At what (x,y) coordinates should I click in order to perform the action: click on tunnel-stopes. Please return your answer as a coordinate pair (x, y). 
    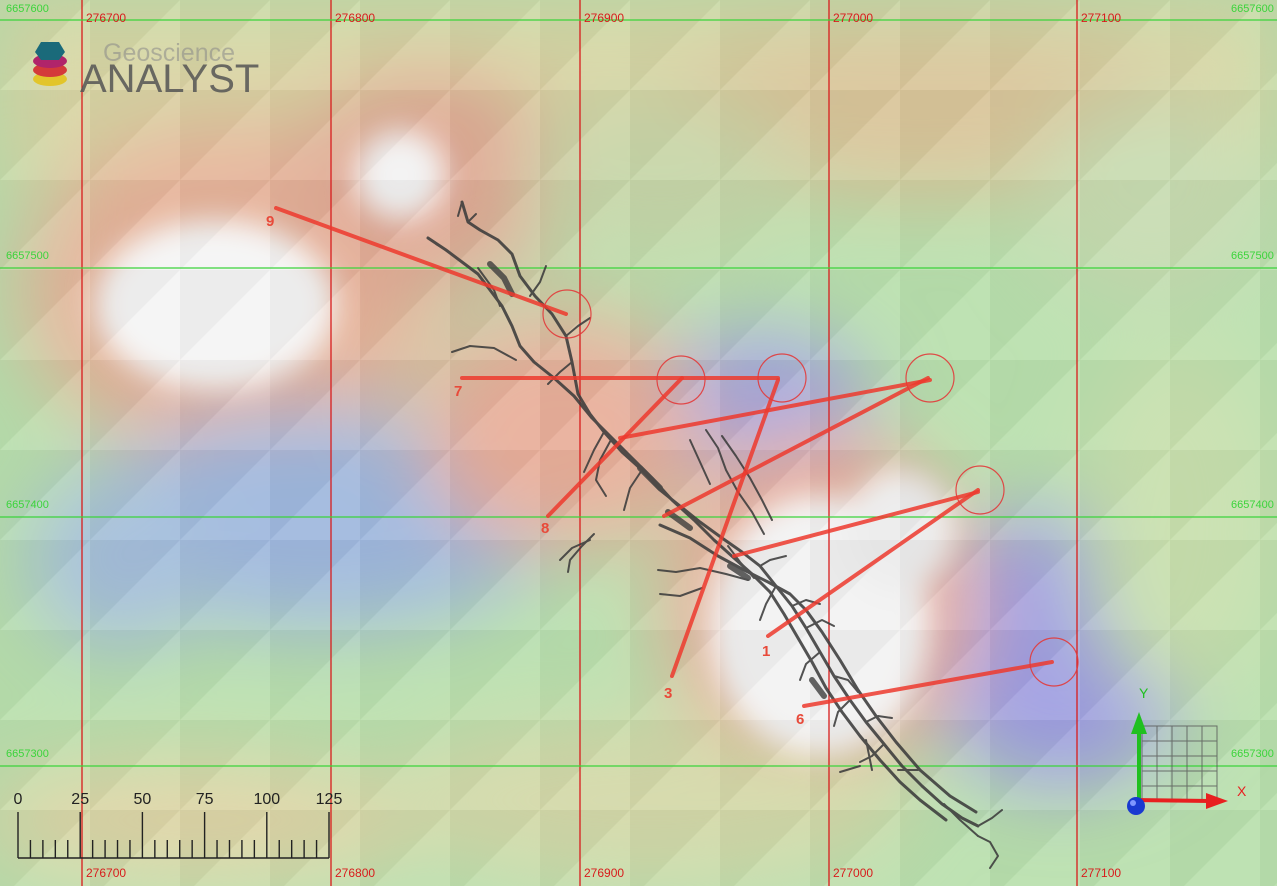
    Looking at the image, I should click on (657, 480).